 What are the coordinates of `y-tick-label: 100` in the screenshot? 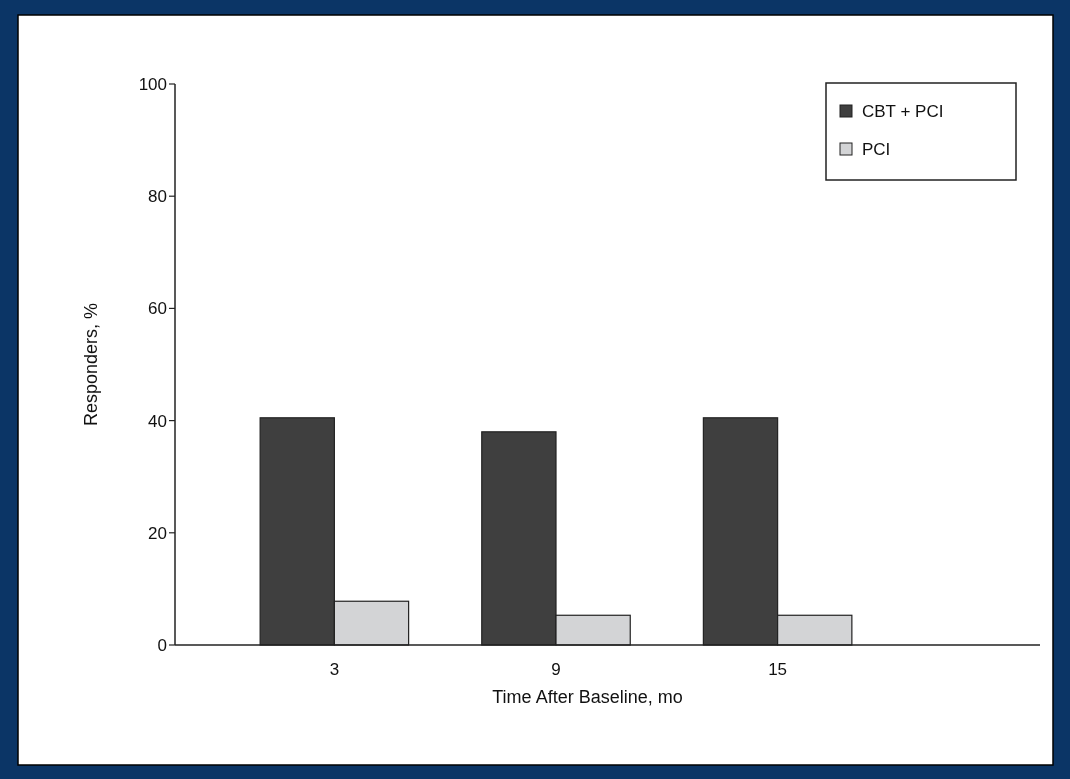 It's located at (152, 84).